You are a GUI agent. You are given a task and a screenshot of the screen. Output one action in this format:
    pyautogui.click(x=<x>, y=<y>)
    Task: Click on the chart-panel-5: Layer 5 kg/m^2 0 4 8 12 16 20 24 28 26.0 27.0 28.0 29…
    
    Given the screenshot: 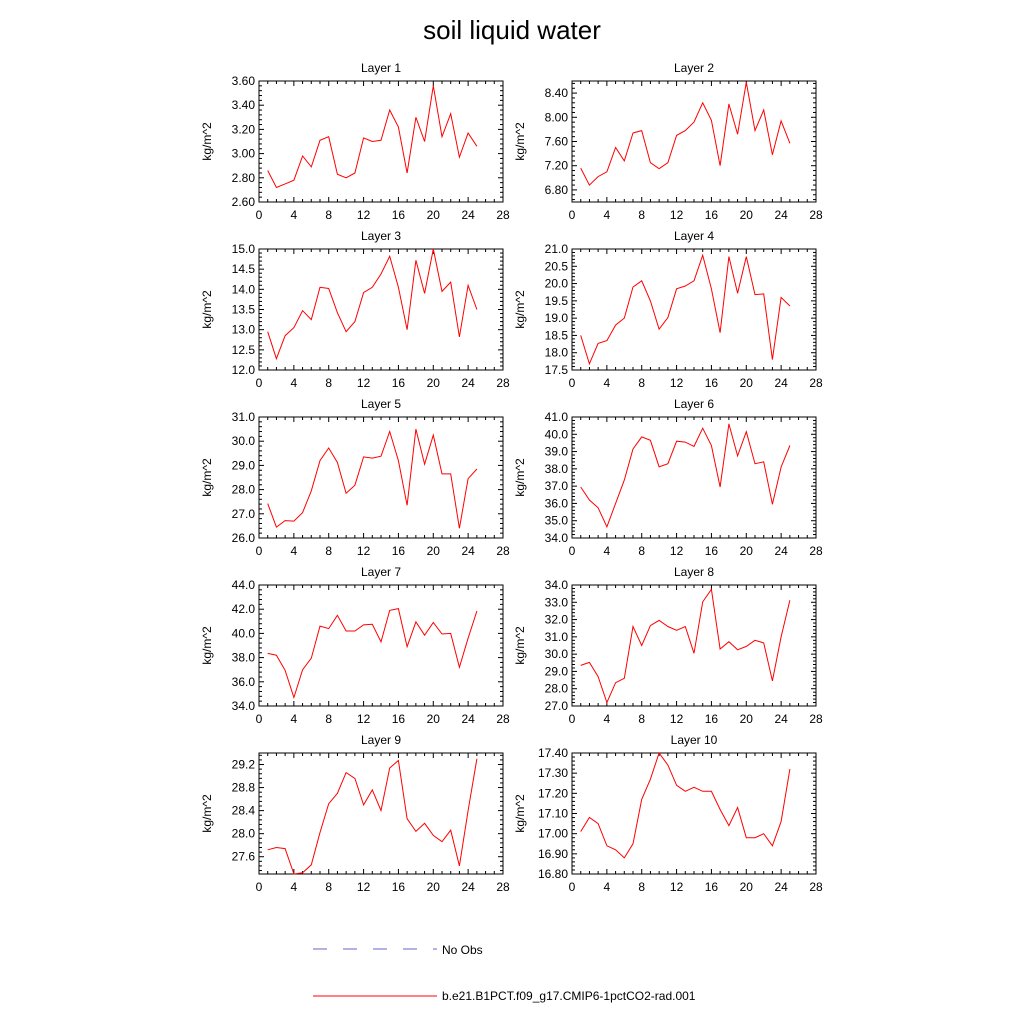 What is the action you would take?
    pyautogui.click(x=355, y=477)
    